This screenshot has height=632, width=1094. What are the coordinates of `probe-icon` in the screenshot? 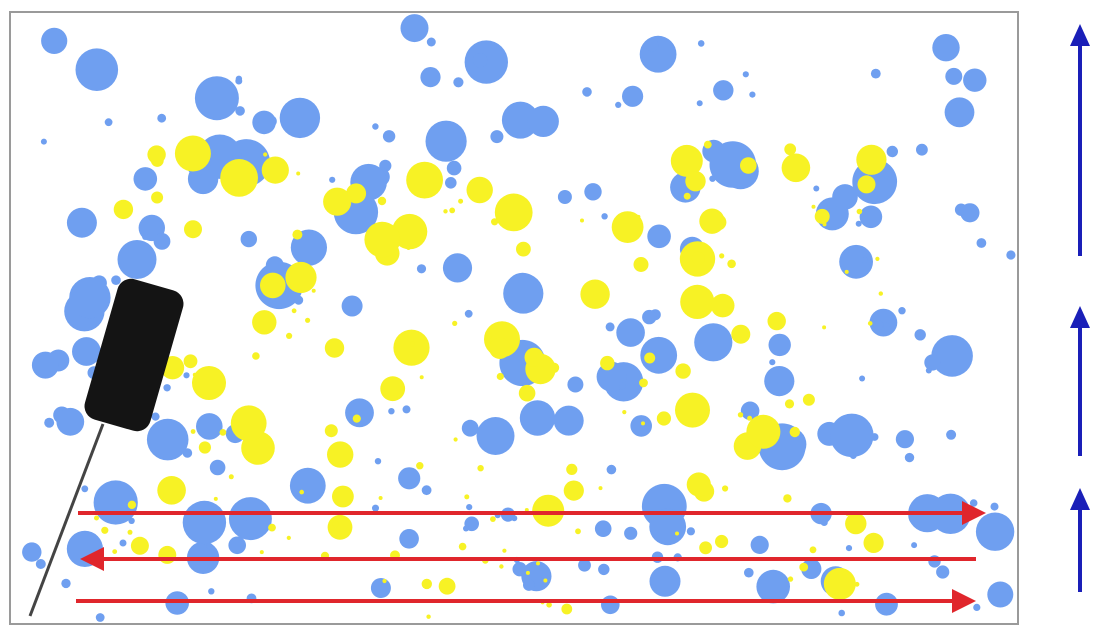 It's located at (106, 447).